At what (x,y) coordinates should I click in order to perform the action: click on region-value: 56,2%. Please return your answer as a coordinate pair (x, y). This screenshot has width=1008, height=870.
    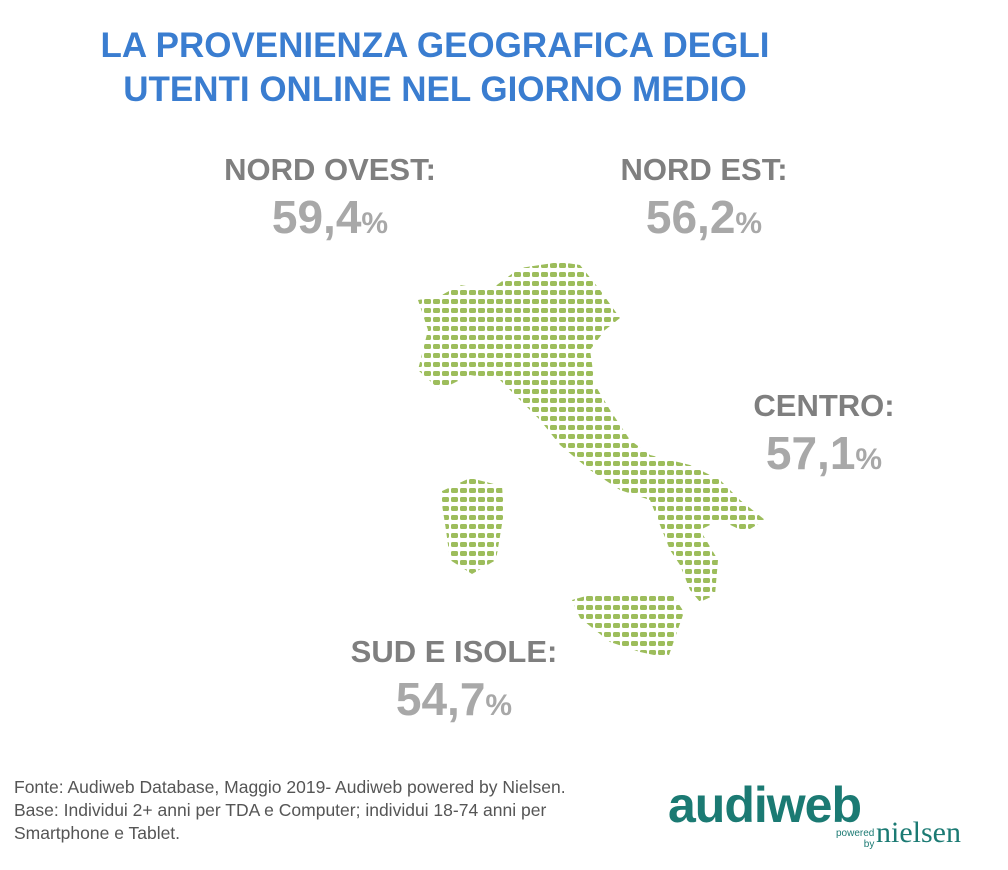
    Looking at the image, I should click on (704, 217).